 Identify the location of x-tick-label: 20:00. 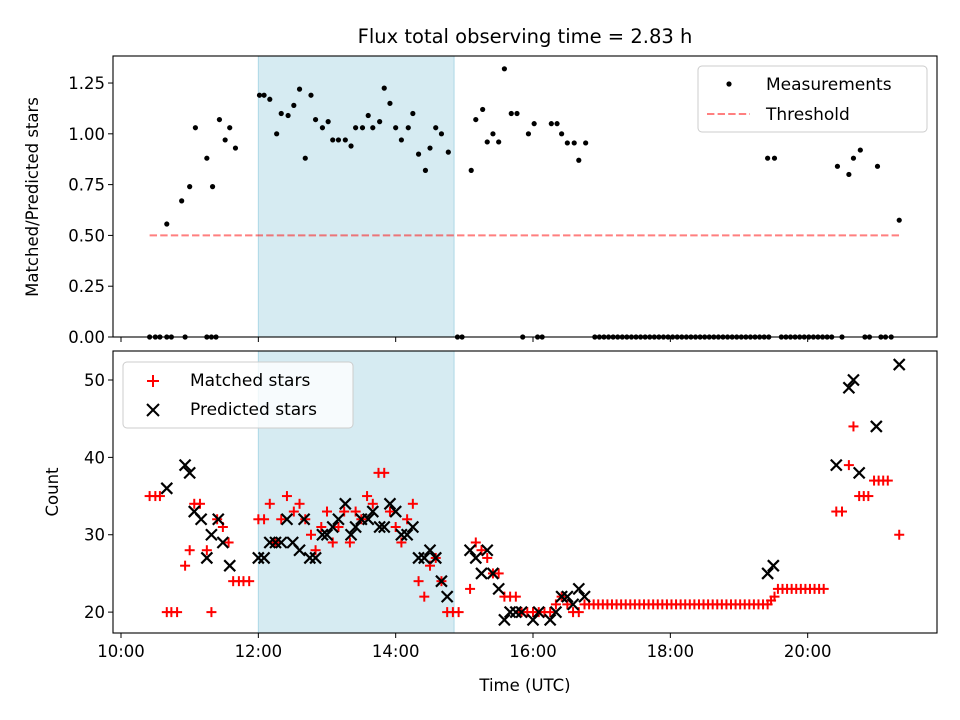
(808, 651).